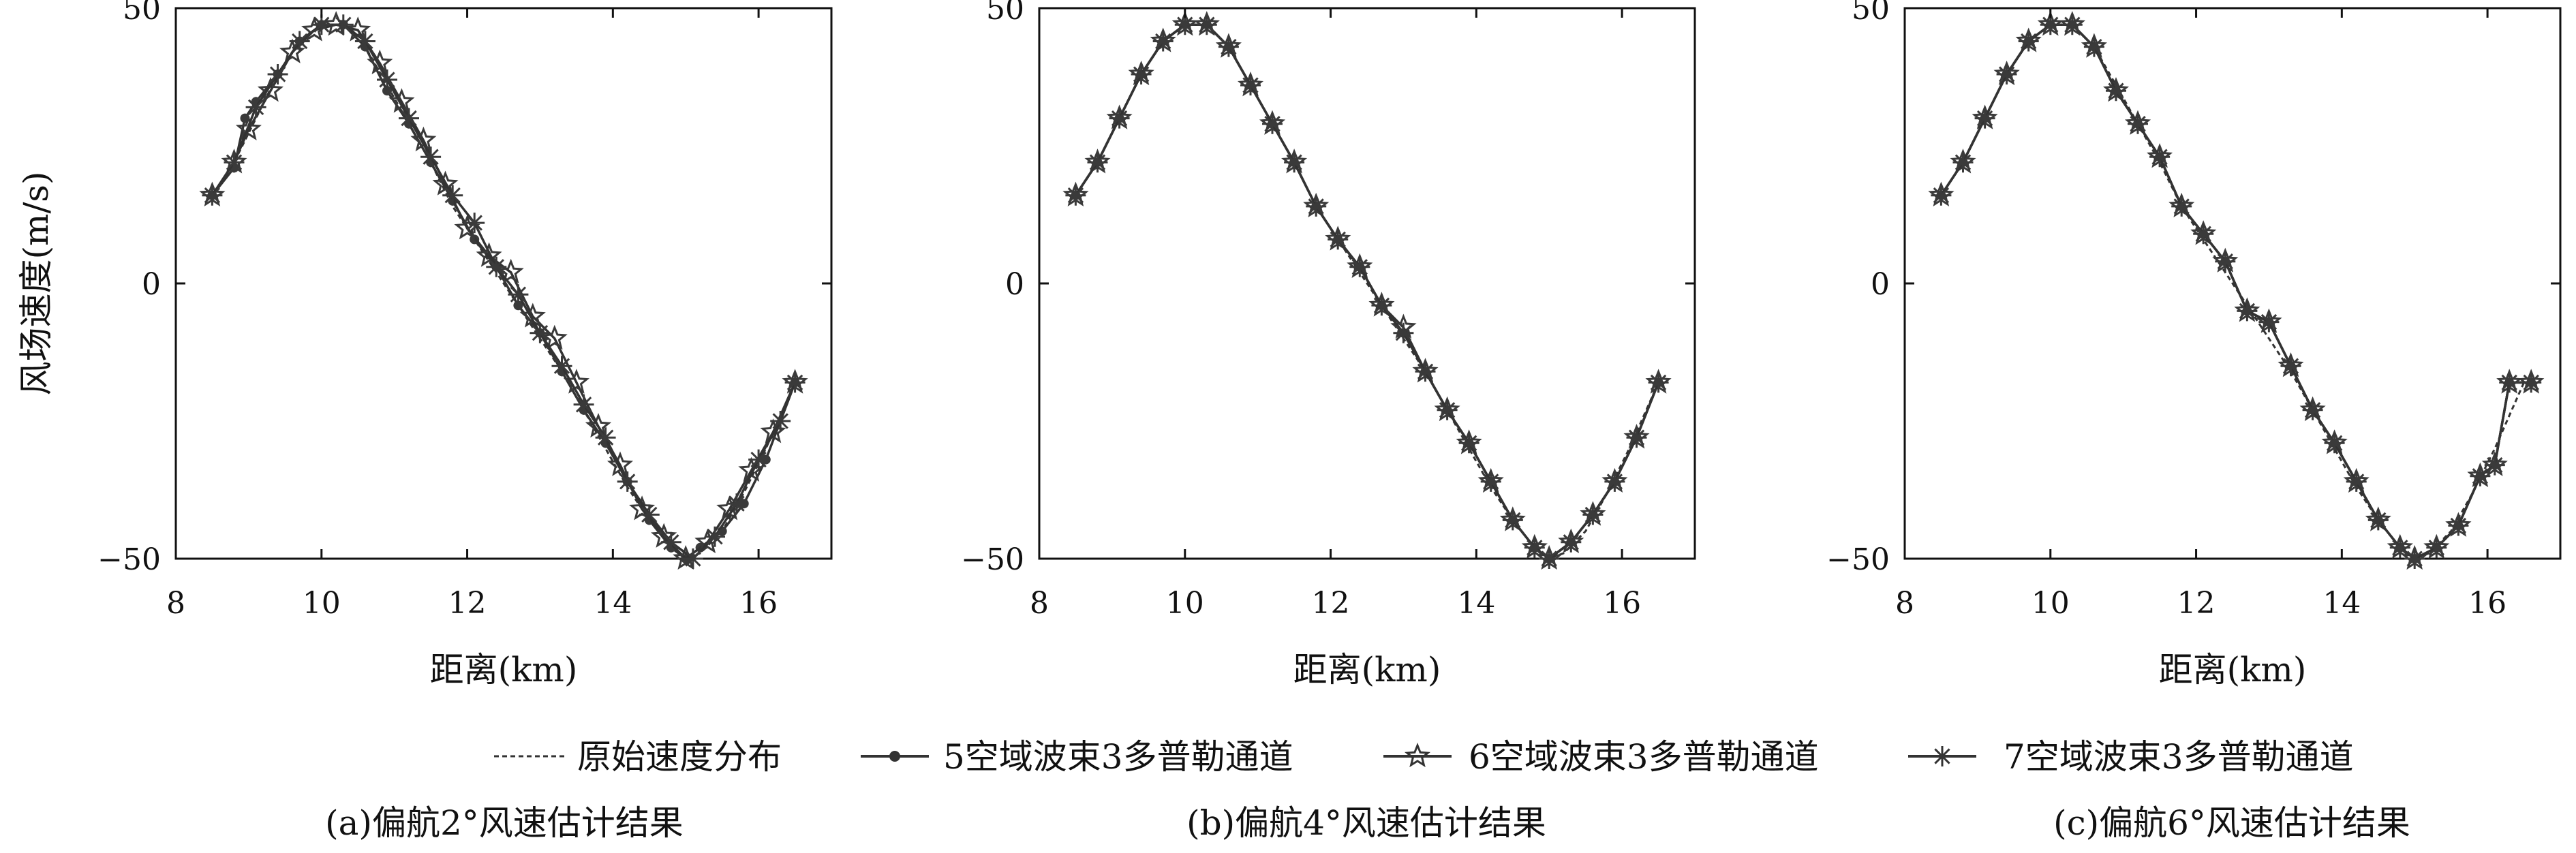  I want to click on panel-caption: (c)偏航6°风速估计结果, so click(2231, 823).